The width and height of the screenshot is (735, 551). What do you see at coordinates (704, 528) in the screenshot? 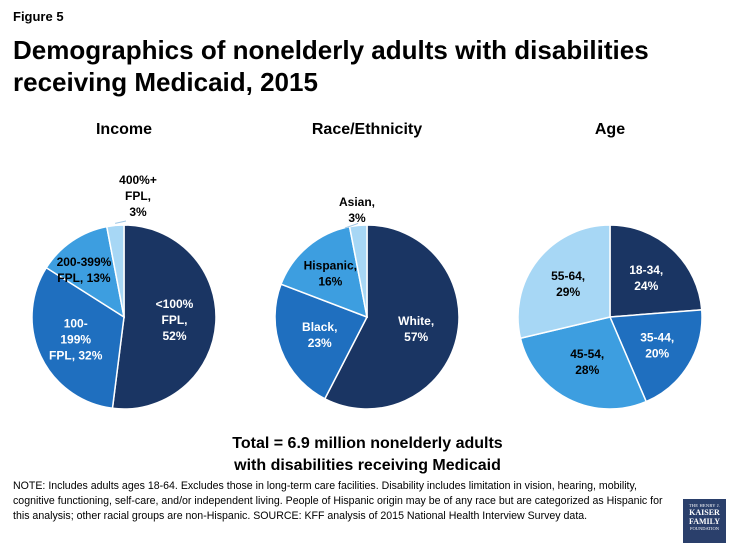
I see `logo-line-4: FOUNDATION` at bounding box center [704, 528].